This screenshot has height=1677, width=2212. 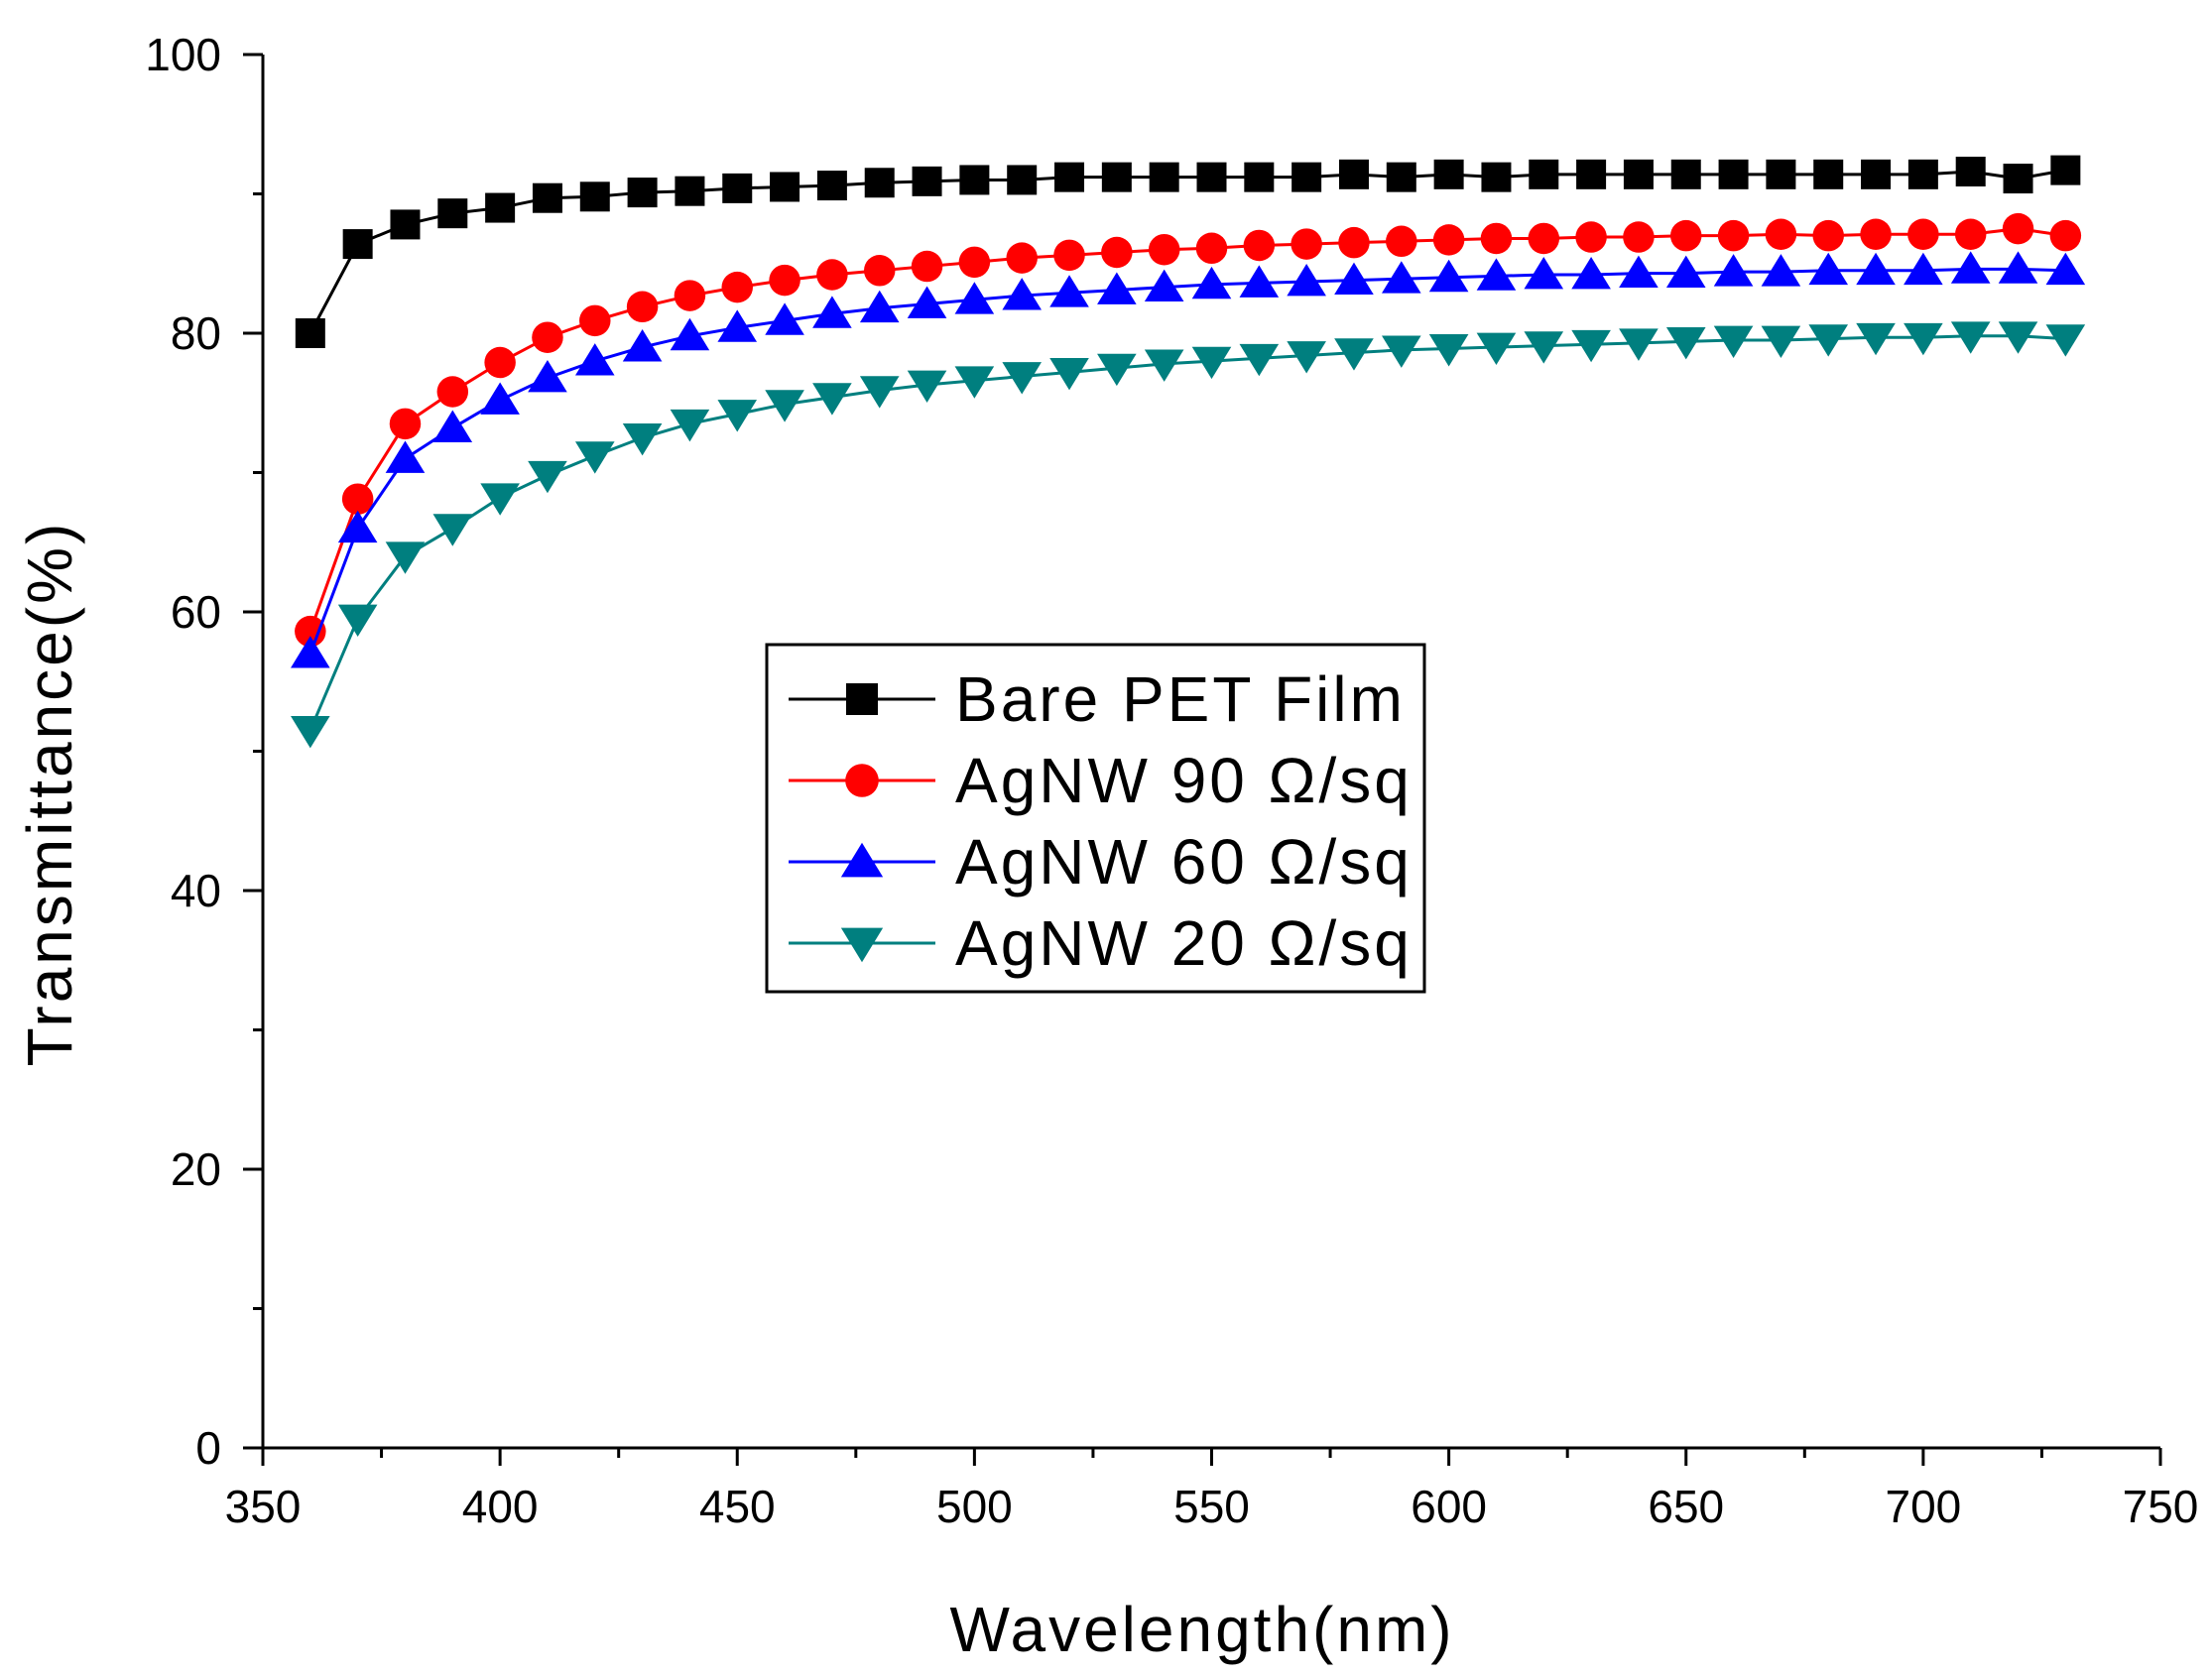 What do you see at coordinates (196, 890) in the screenshot?
I see `y-tick-label: 40` at bounding box center [196, 890].